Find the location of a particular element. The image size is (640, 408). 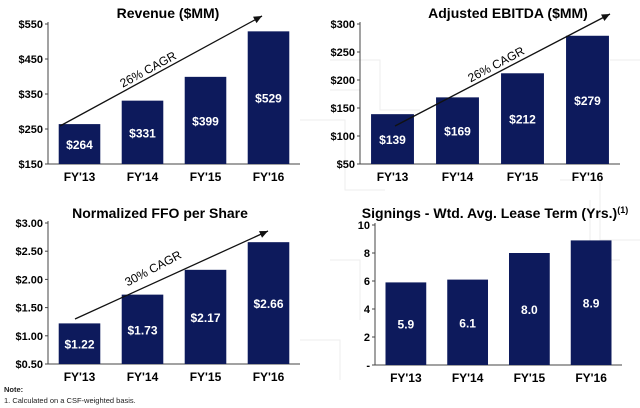

y-tick-label: 6 is located at coordinates (367, 282).